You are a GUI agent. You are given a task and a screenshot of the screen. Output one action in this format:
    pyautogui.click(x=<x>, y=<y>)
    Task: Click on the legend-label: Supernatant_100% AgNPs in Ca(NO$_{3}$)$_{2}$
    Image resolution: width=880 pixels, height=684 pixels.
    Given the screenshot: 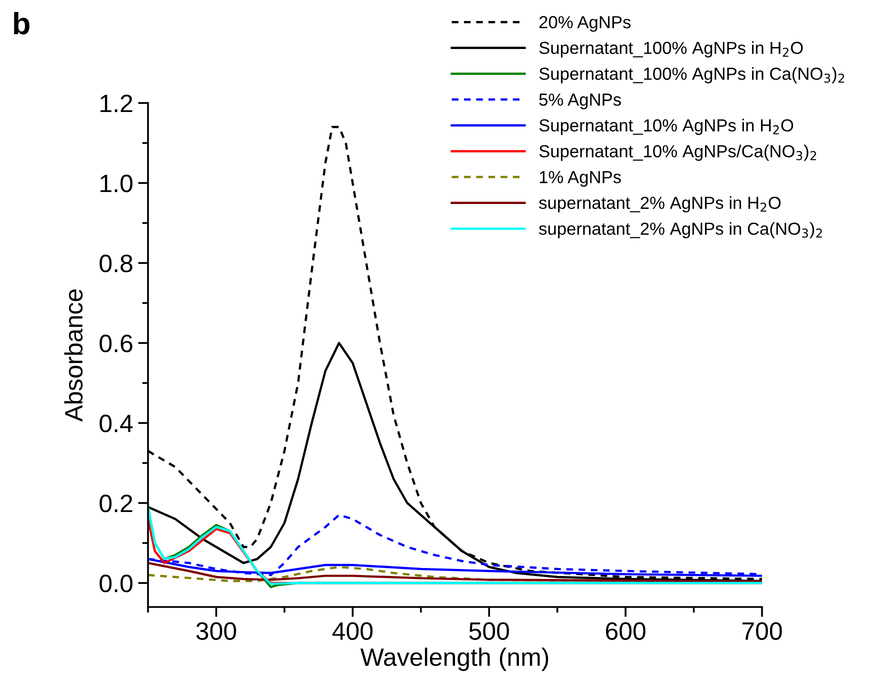 What is the action you would take?
    pyautogui.click(x=691, y=75)
    